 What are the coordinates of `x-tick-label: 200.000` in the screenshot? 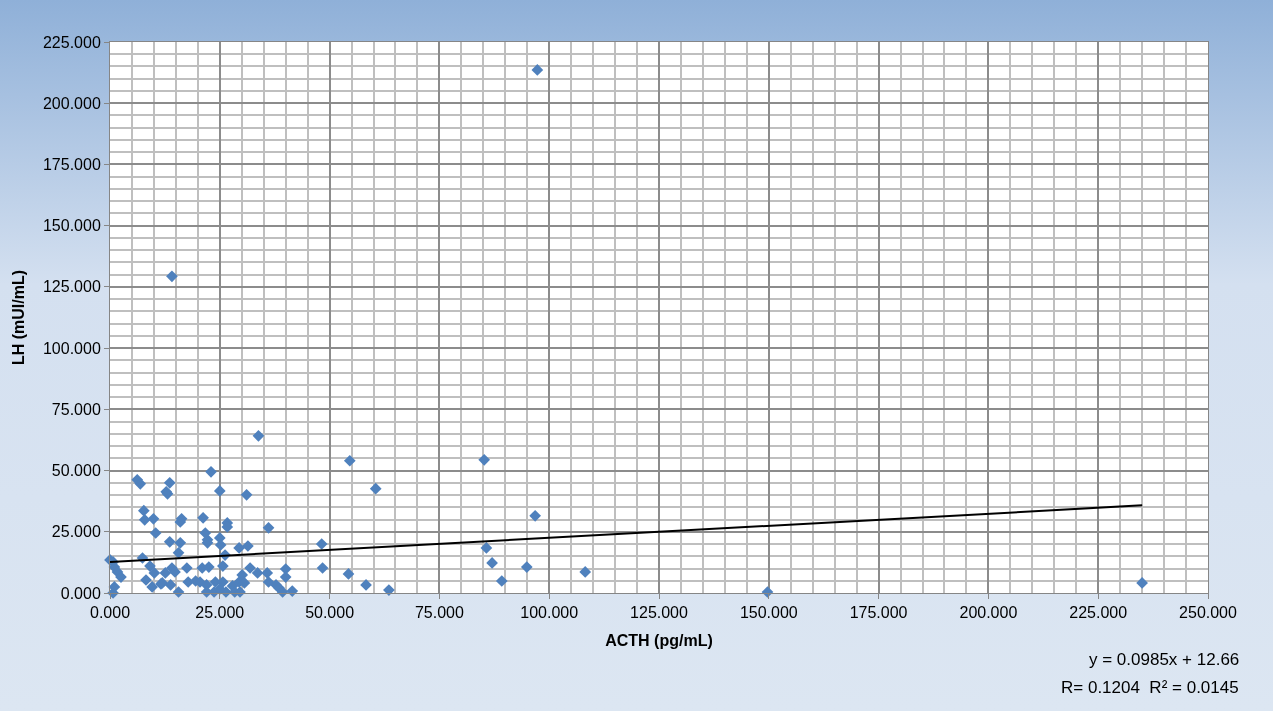 It's located at (988, 613).